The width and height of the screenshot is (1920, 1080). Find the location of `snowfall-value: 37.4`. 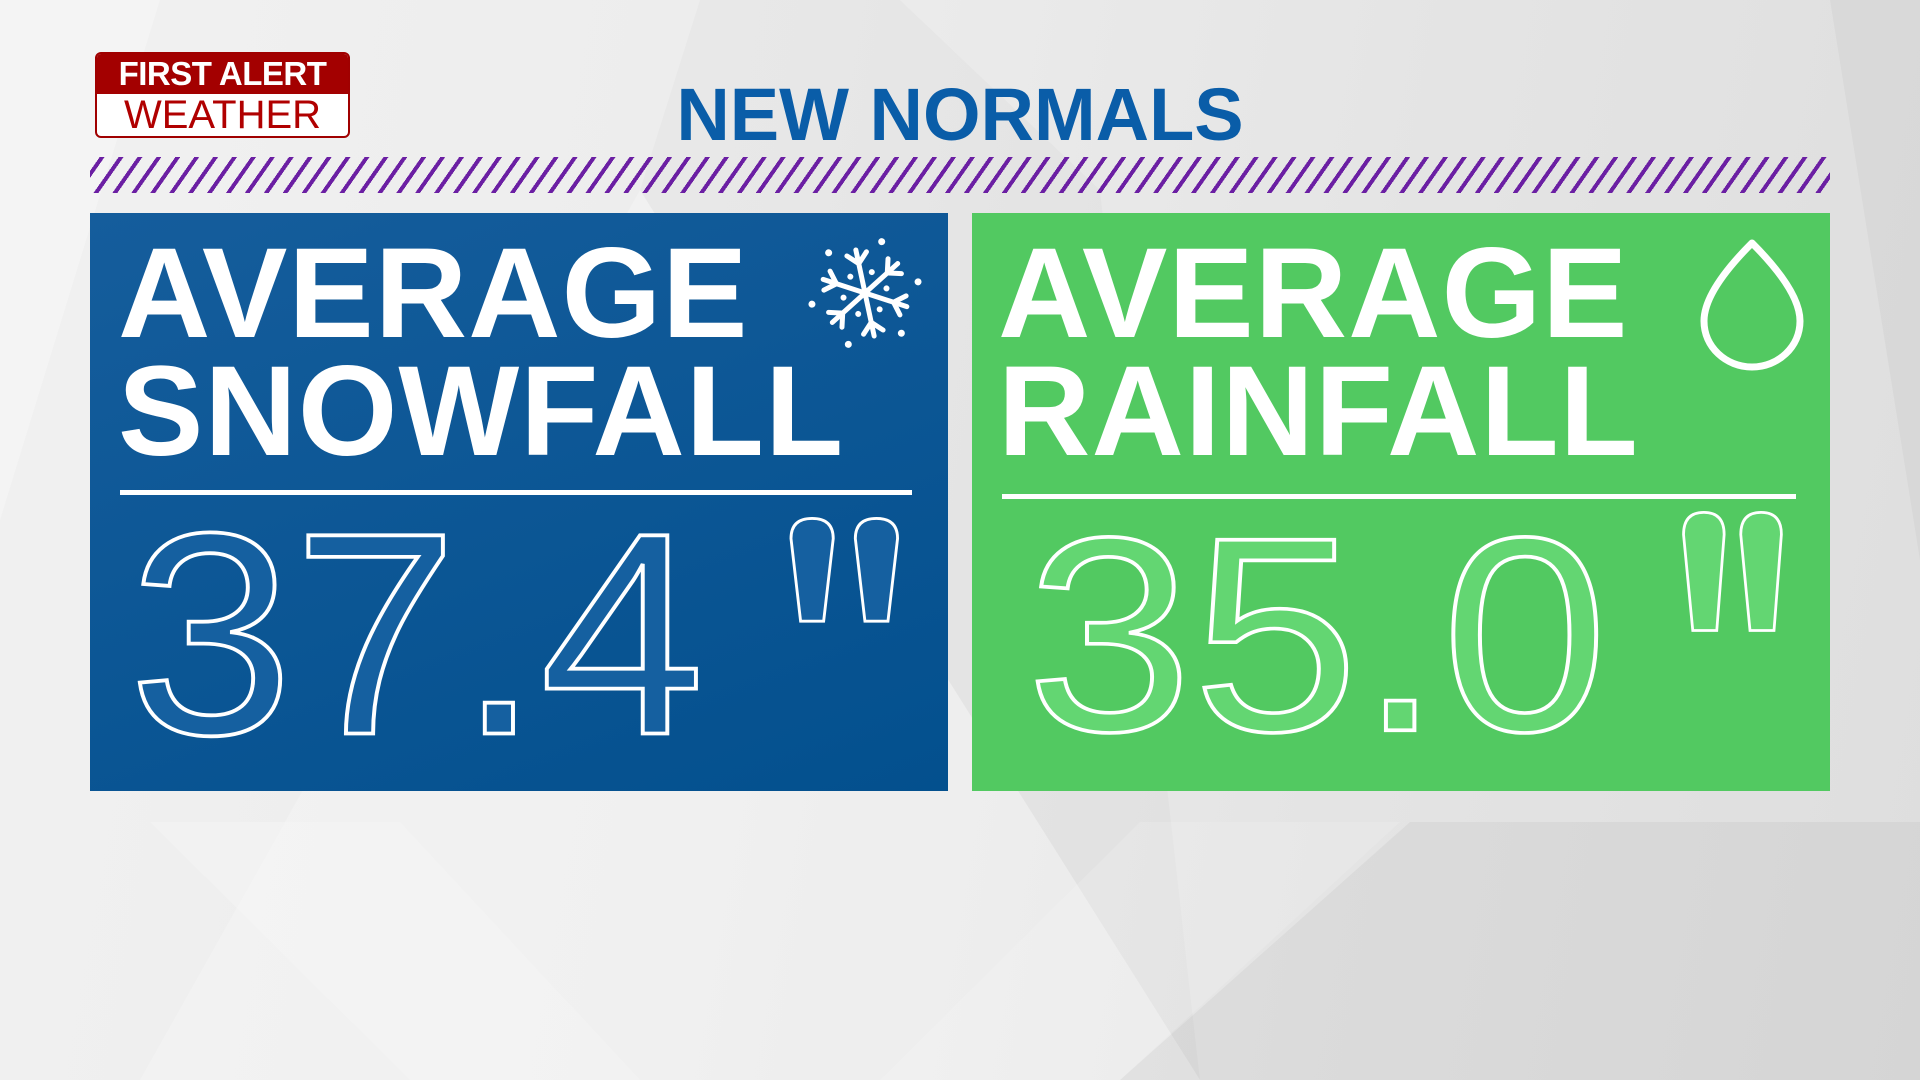

snowfall-value: 37.4 is located at coordinates (513, 625).